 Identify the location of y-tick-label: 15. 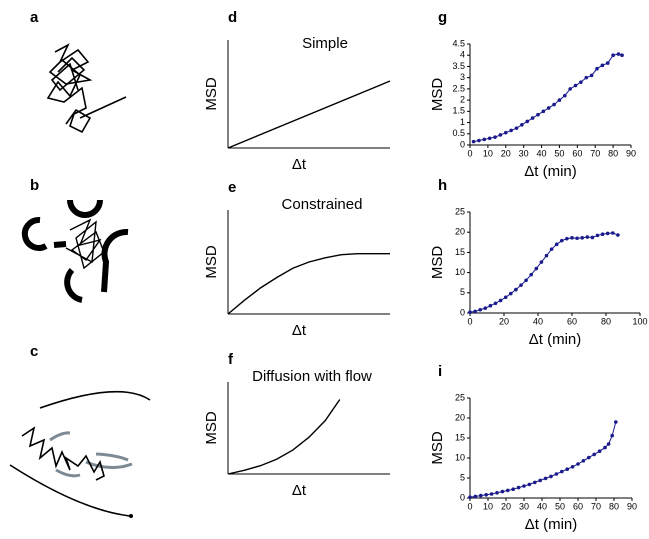
(460, 252).